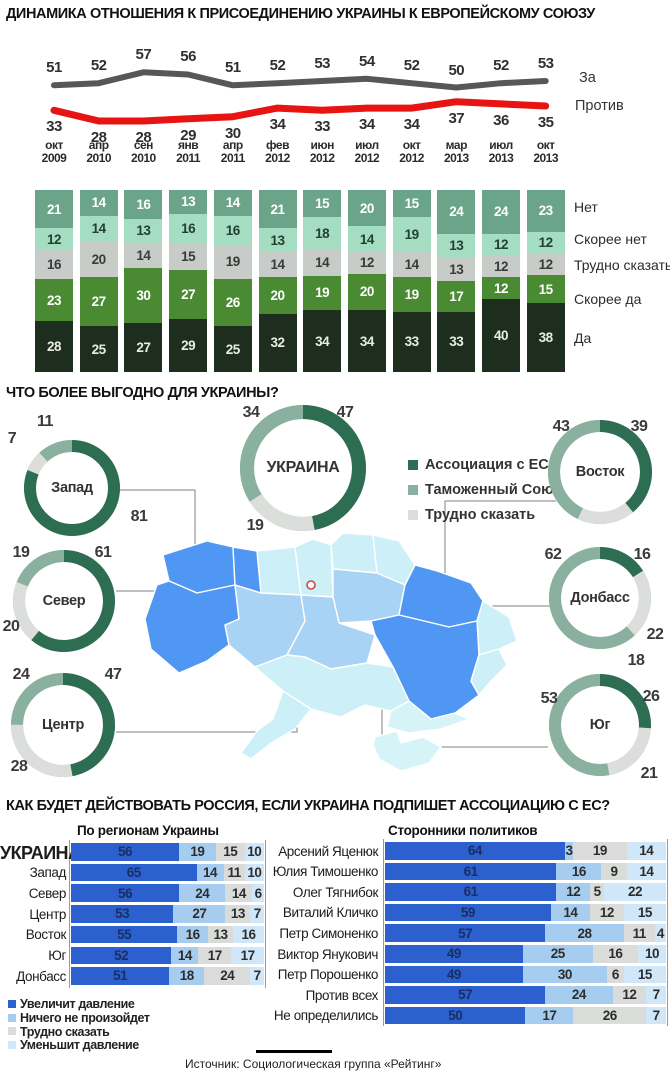  What do you see at coordinates (98, 281) in the screenshot?
I see `stacked-bar: 14 14 20 27 25` at bounding box center [98, 281].